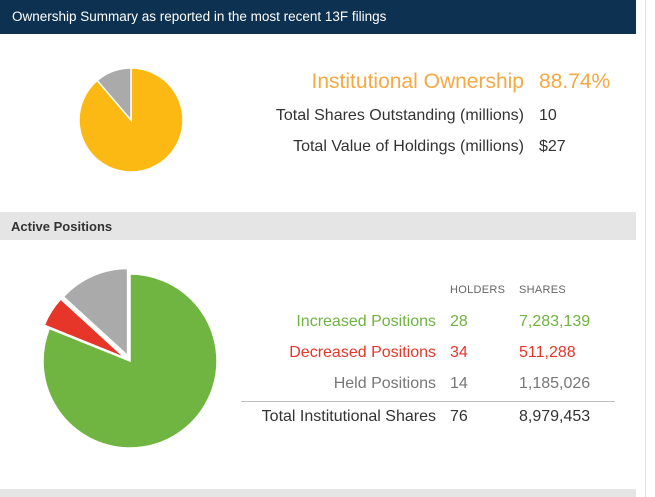  Describe the element at coordinates (547, 352) in the screenshot. I see `decreased-positions-shares: 511,288` at that location.